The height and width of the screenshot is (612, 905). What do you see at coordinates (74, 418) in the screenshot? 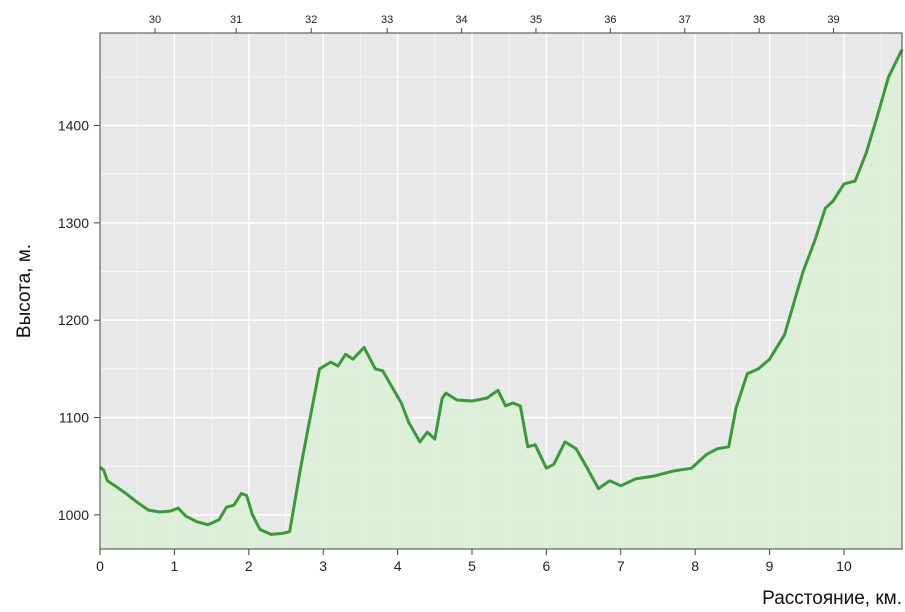
I see `y-tick-label: 1100` at bounding box center [74, 418].